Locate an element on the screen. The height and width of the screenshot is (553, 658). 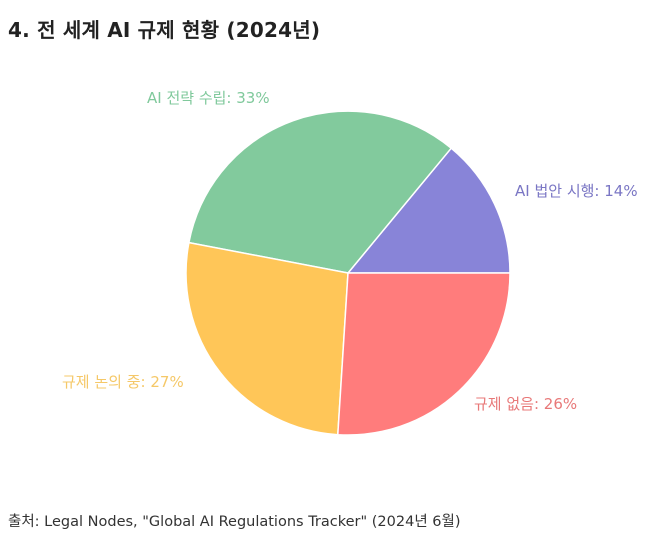
slice-no-regulation is located at coordinates (424, 354).